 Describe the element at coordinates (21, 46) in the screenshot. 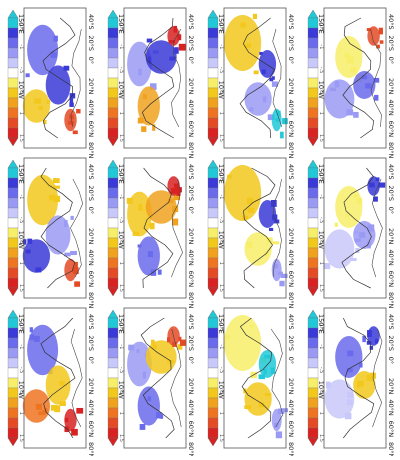

I see `colorbar-label: -1` at that location.